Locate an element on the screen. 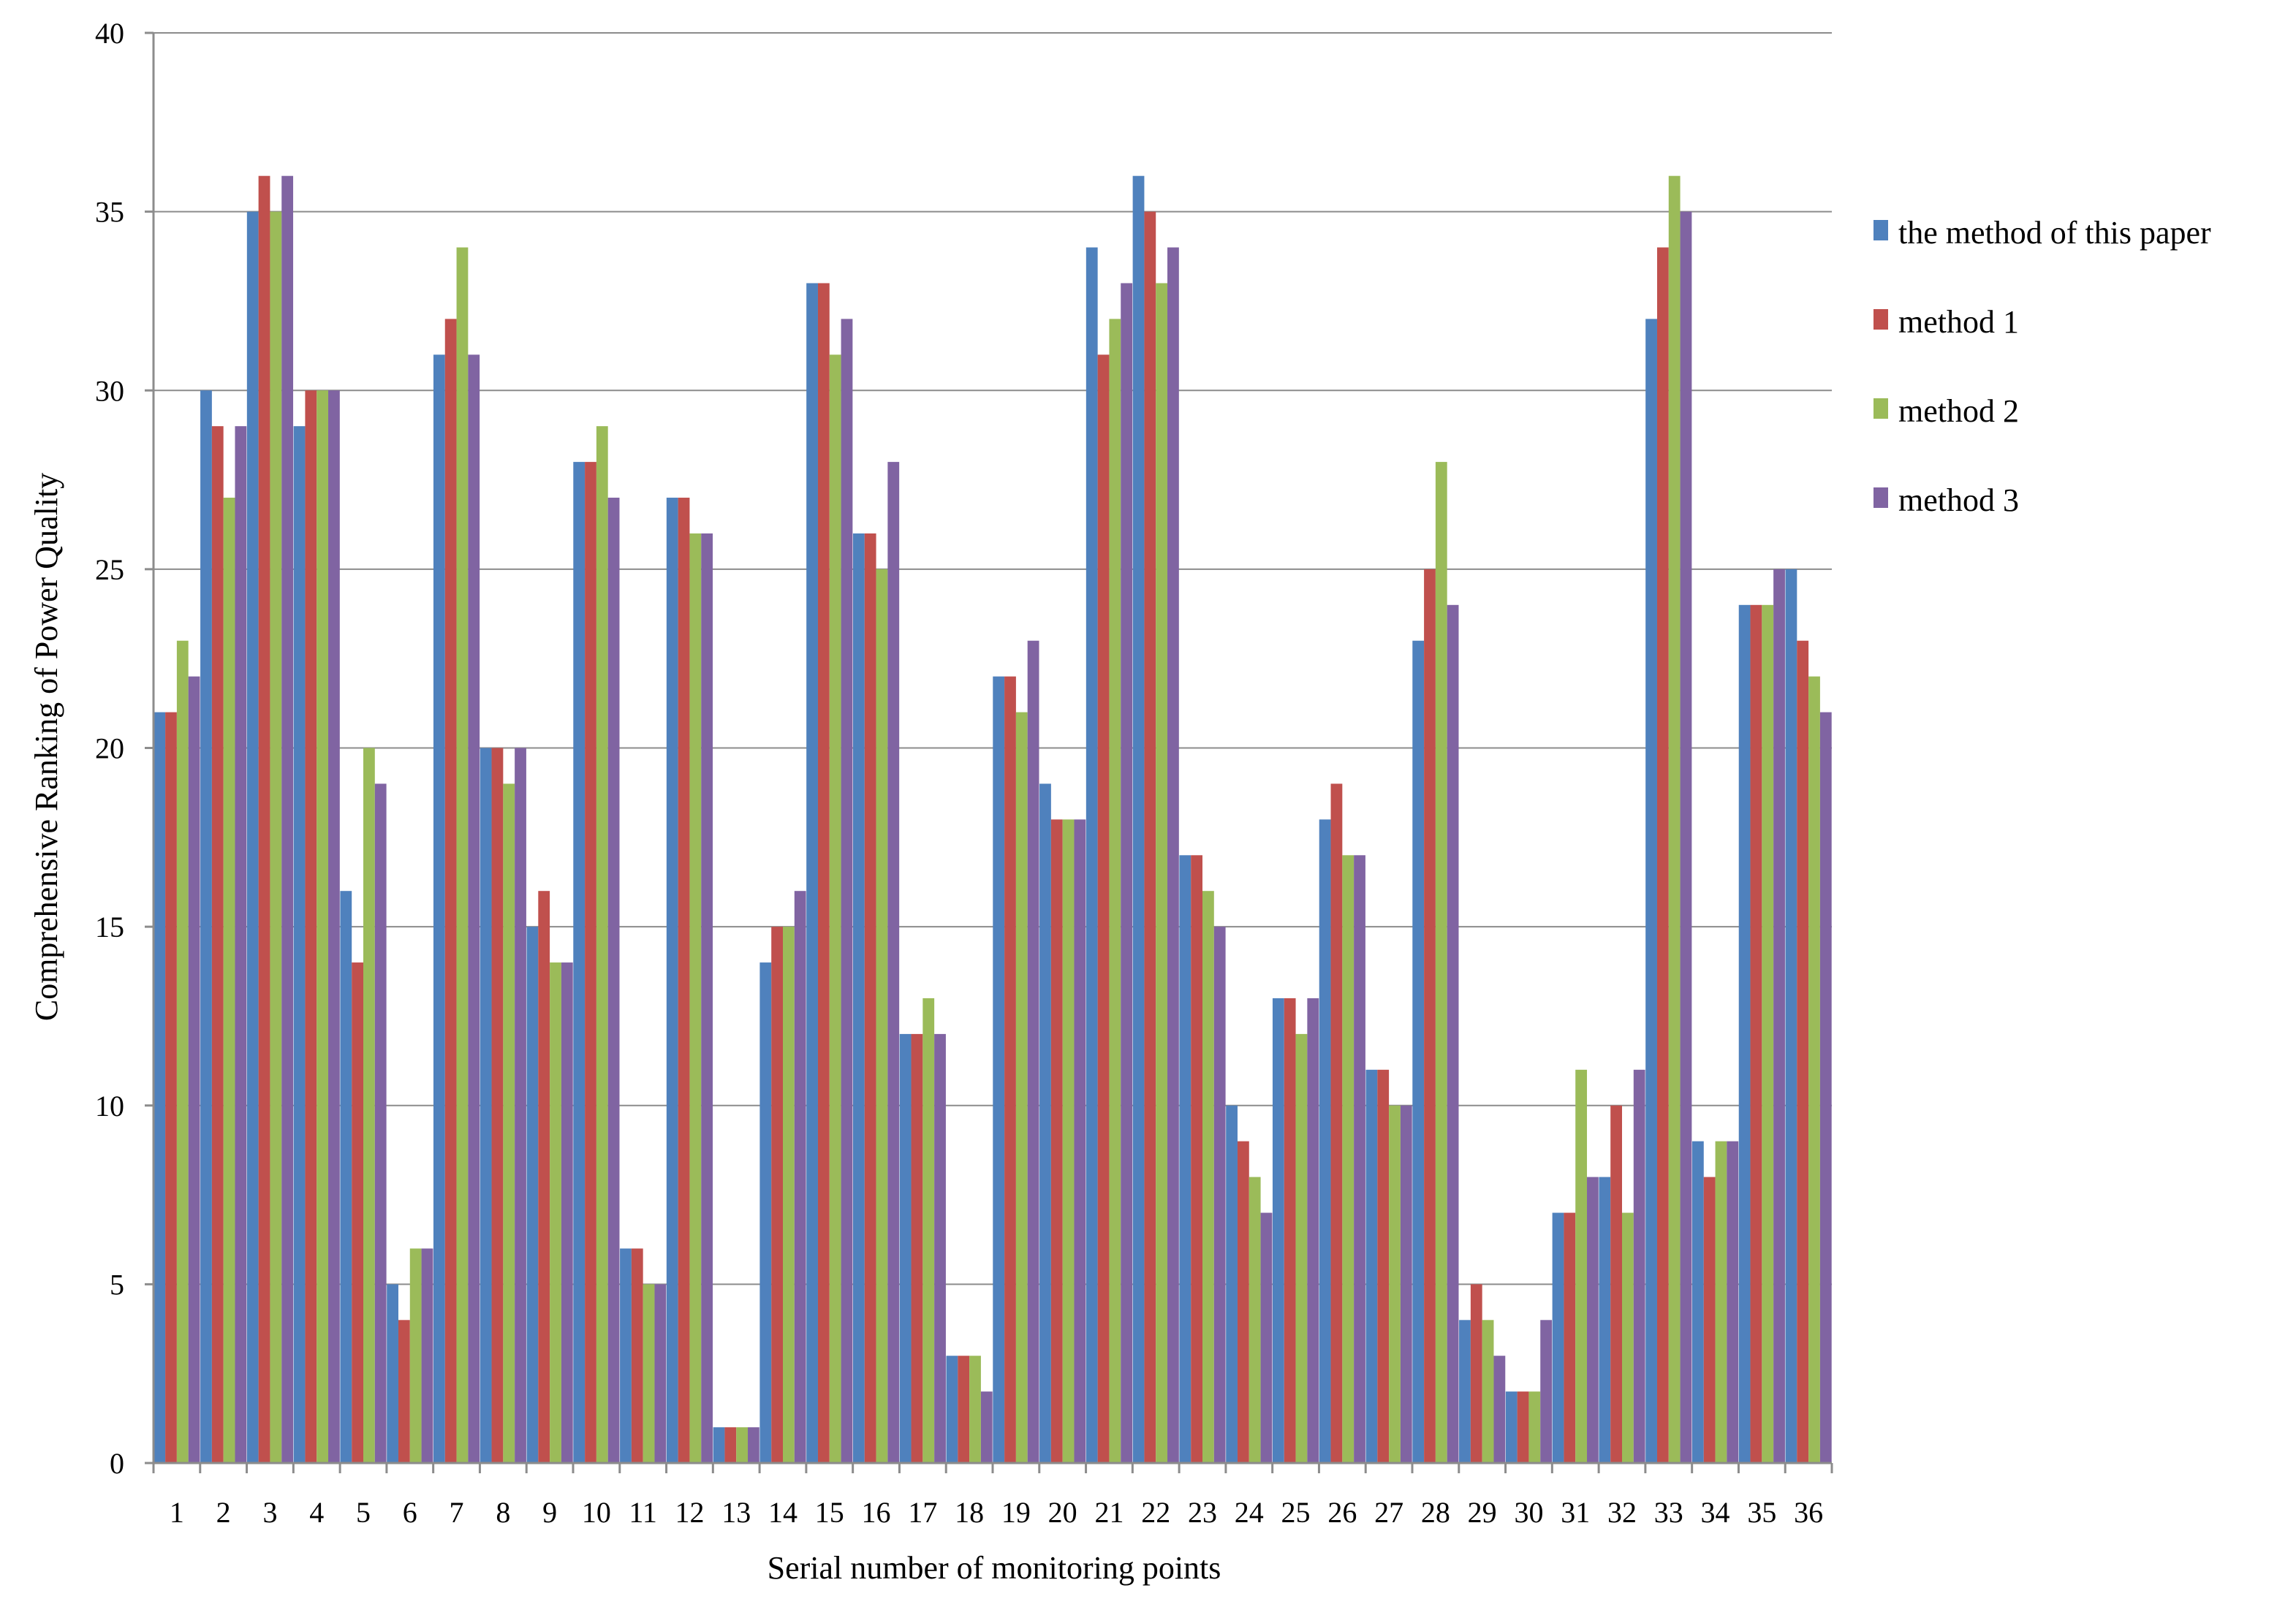  y-tick-label-0: 0 is located at coordinates (117, 1463).